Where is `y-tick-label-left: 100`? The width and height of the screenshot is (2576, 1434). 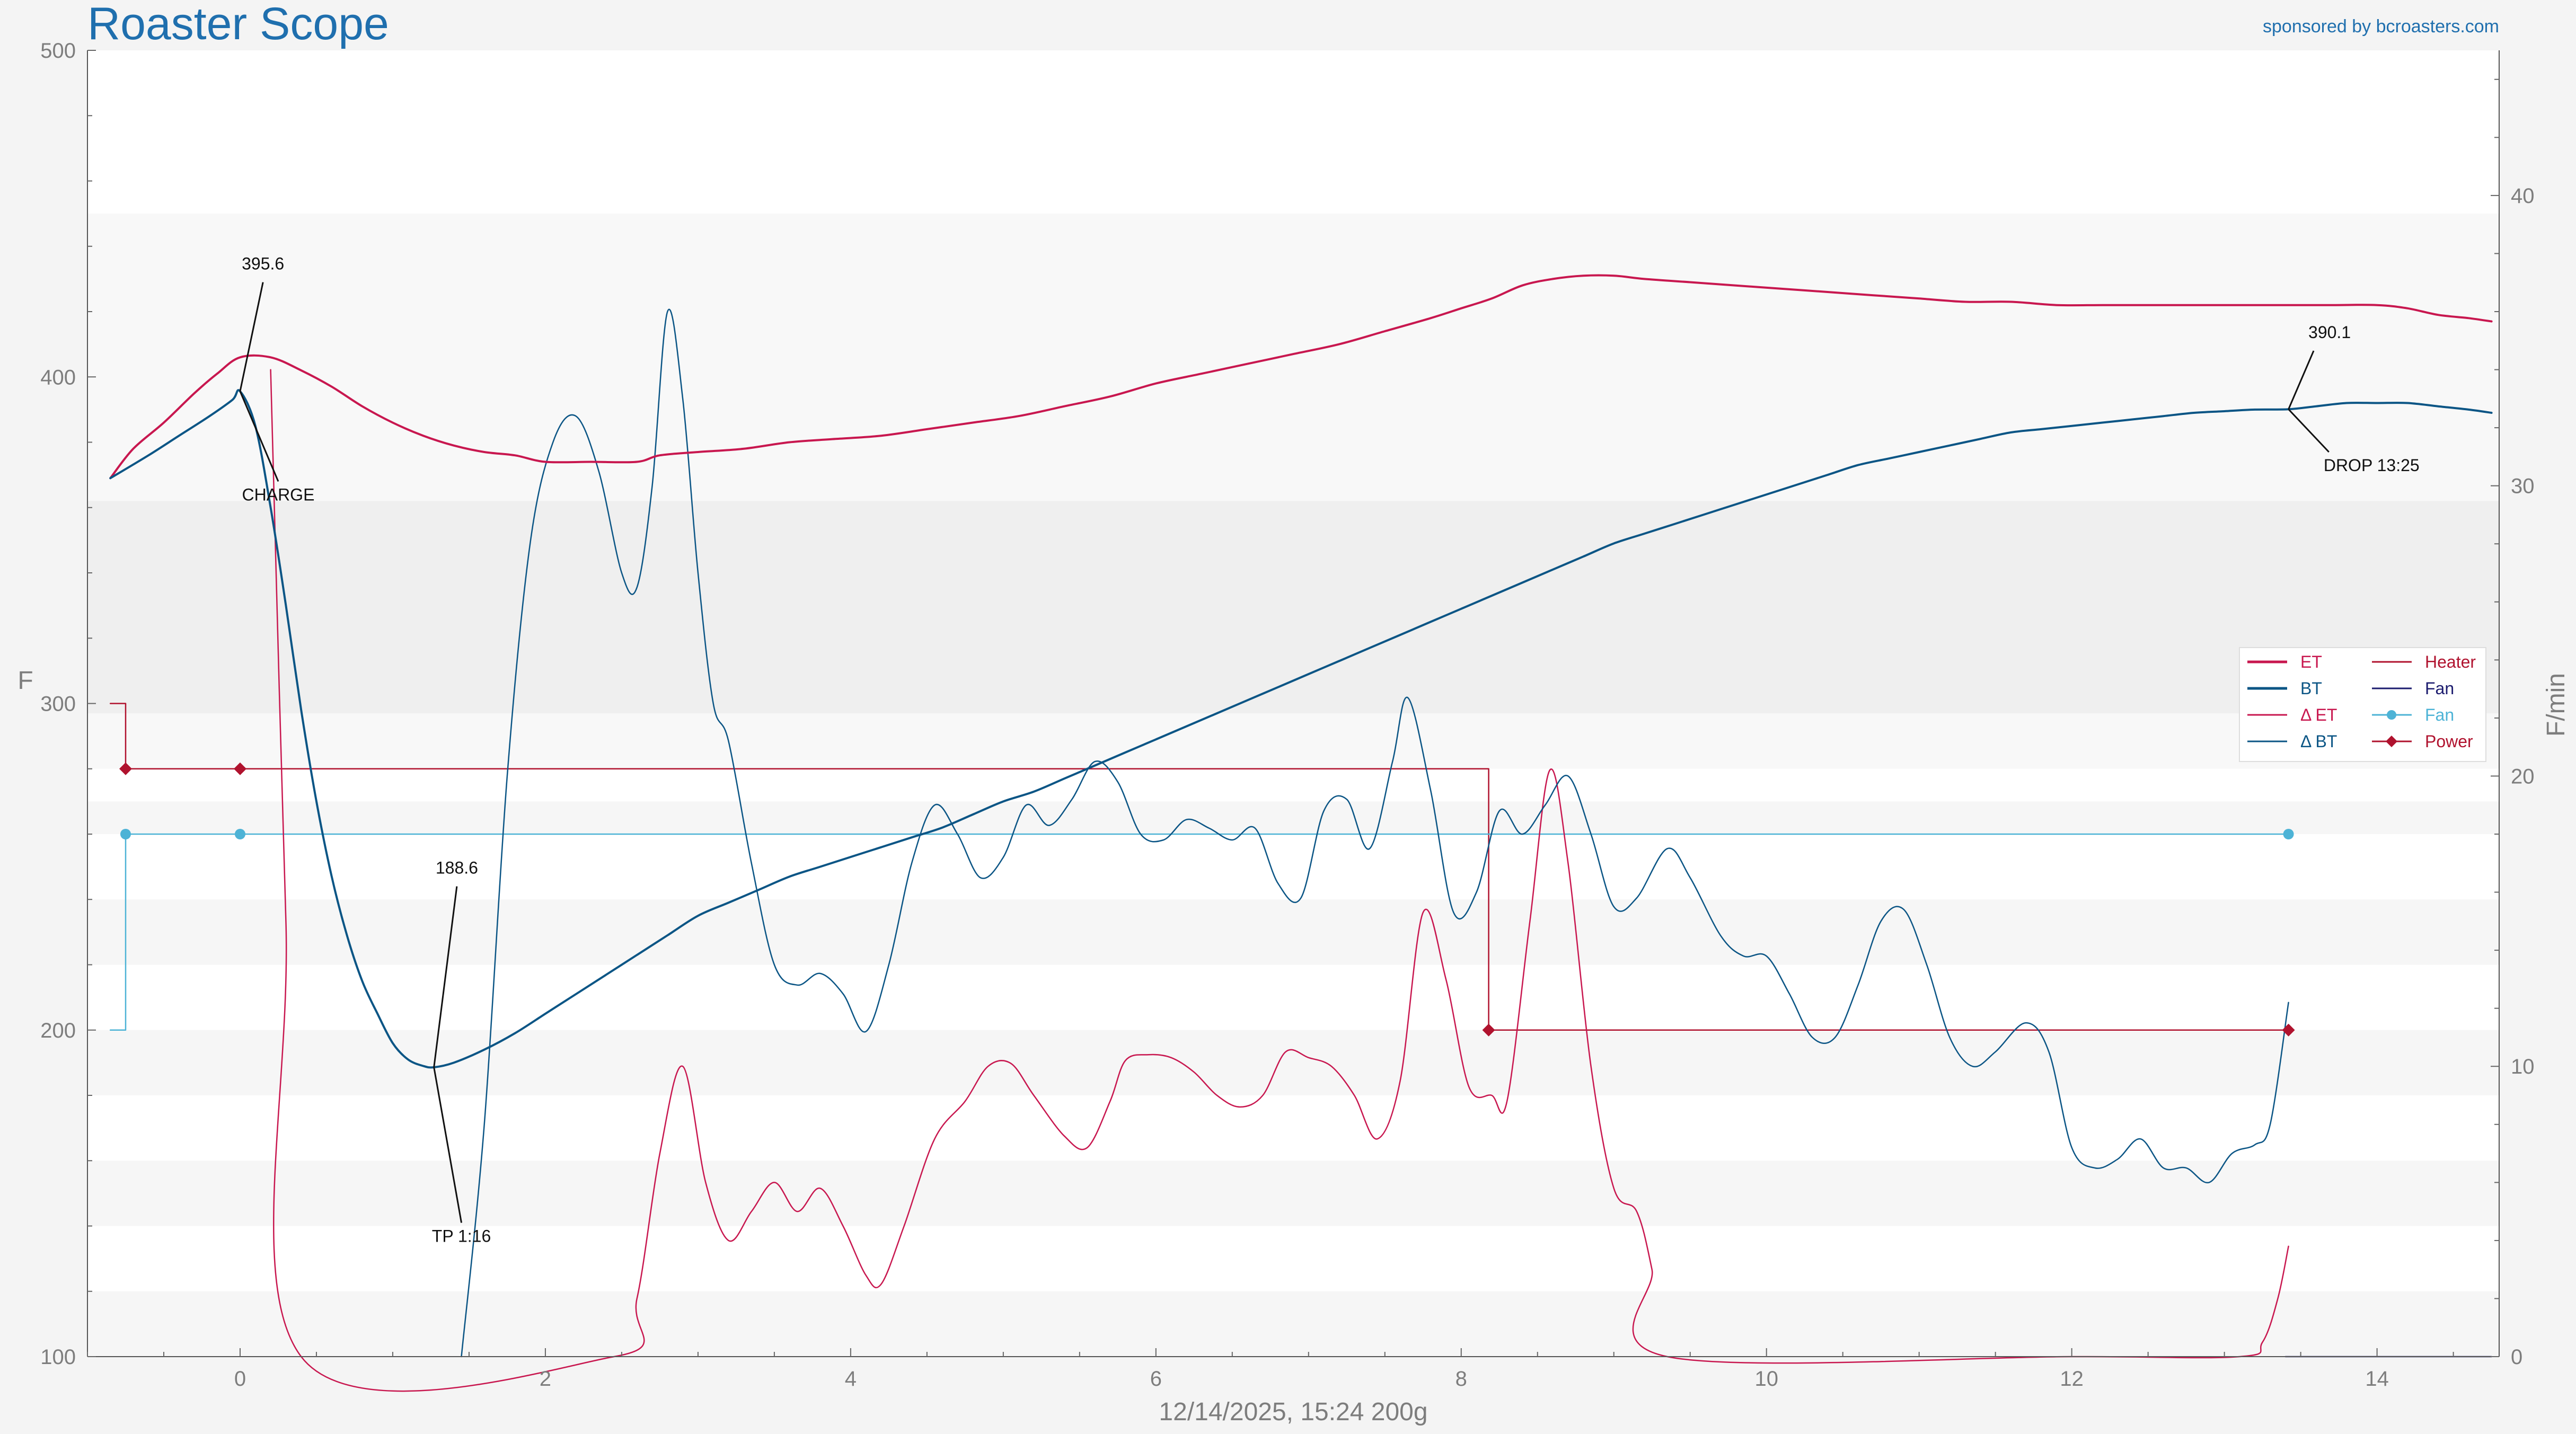 y-tick-label-left: 100 is located at coordinates (58, 1357).